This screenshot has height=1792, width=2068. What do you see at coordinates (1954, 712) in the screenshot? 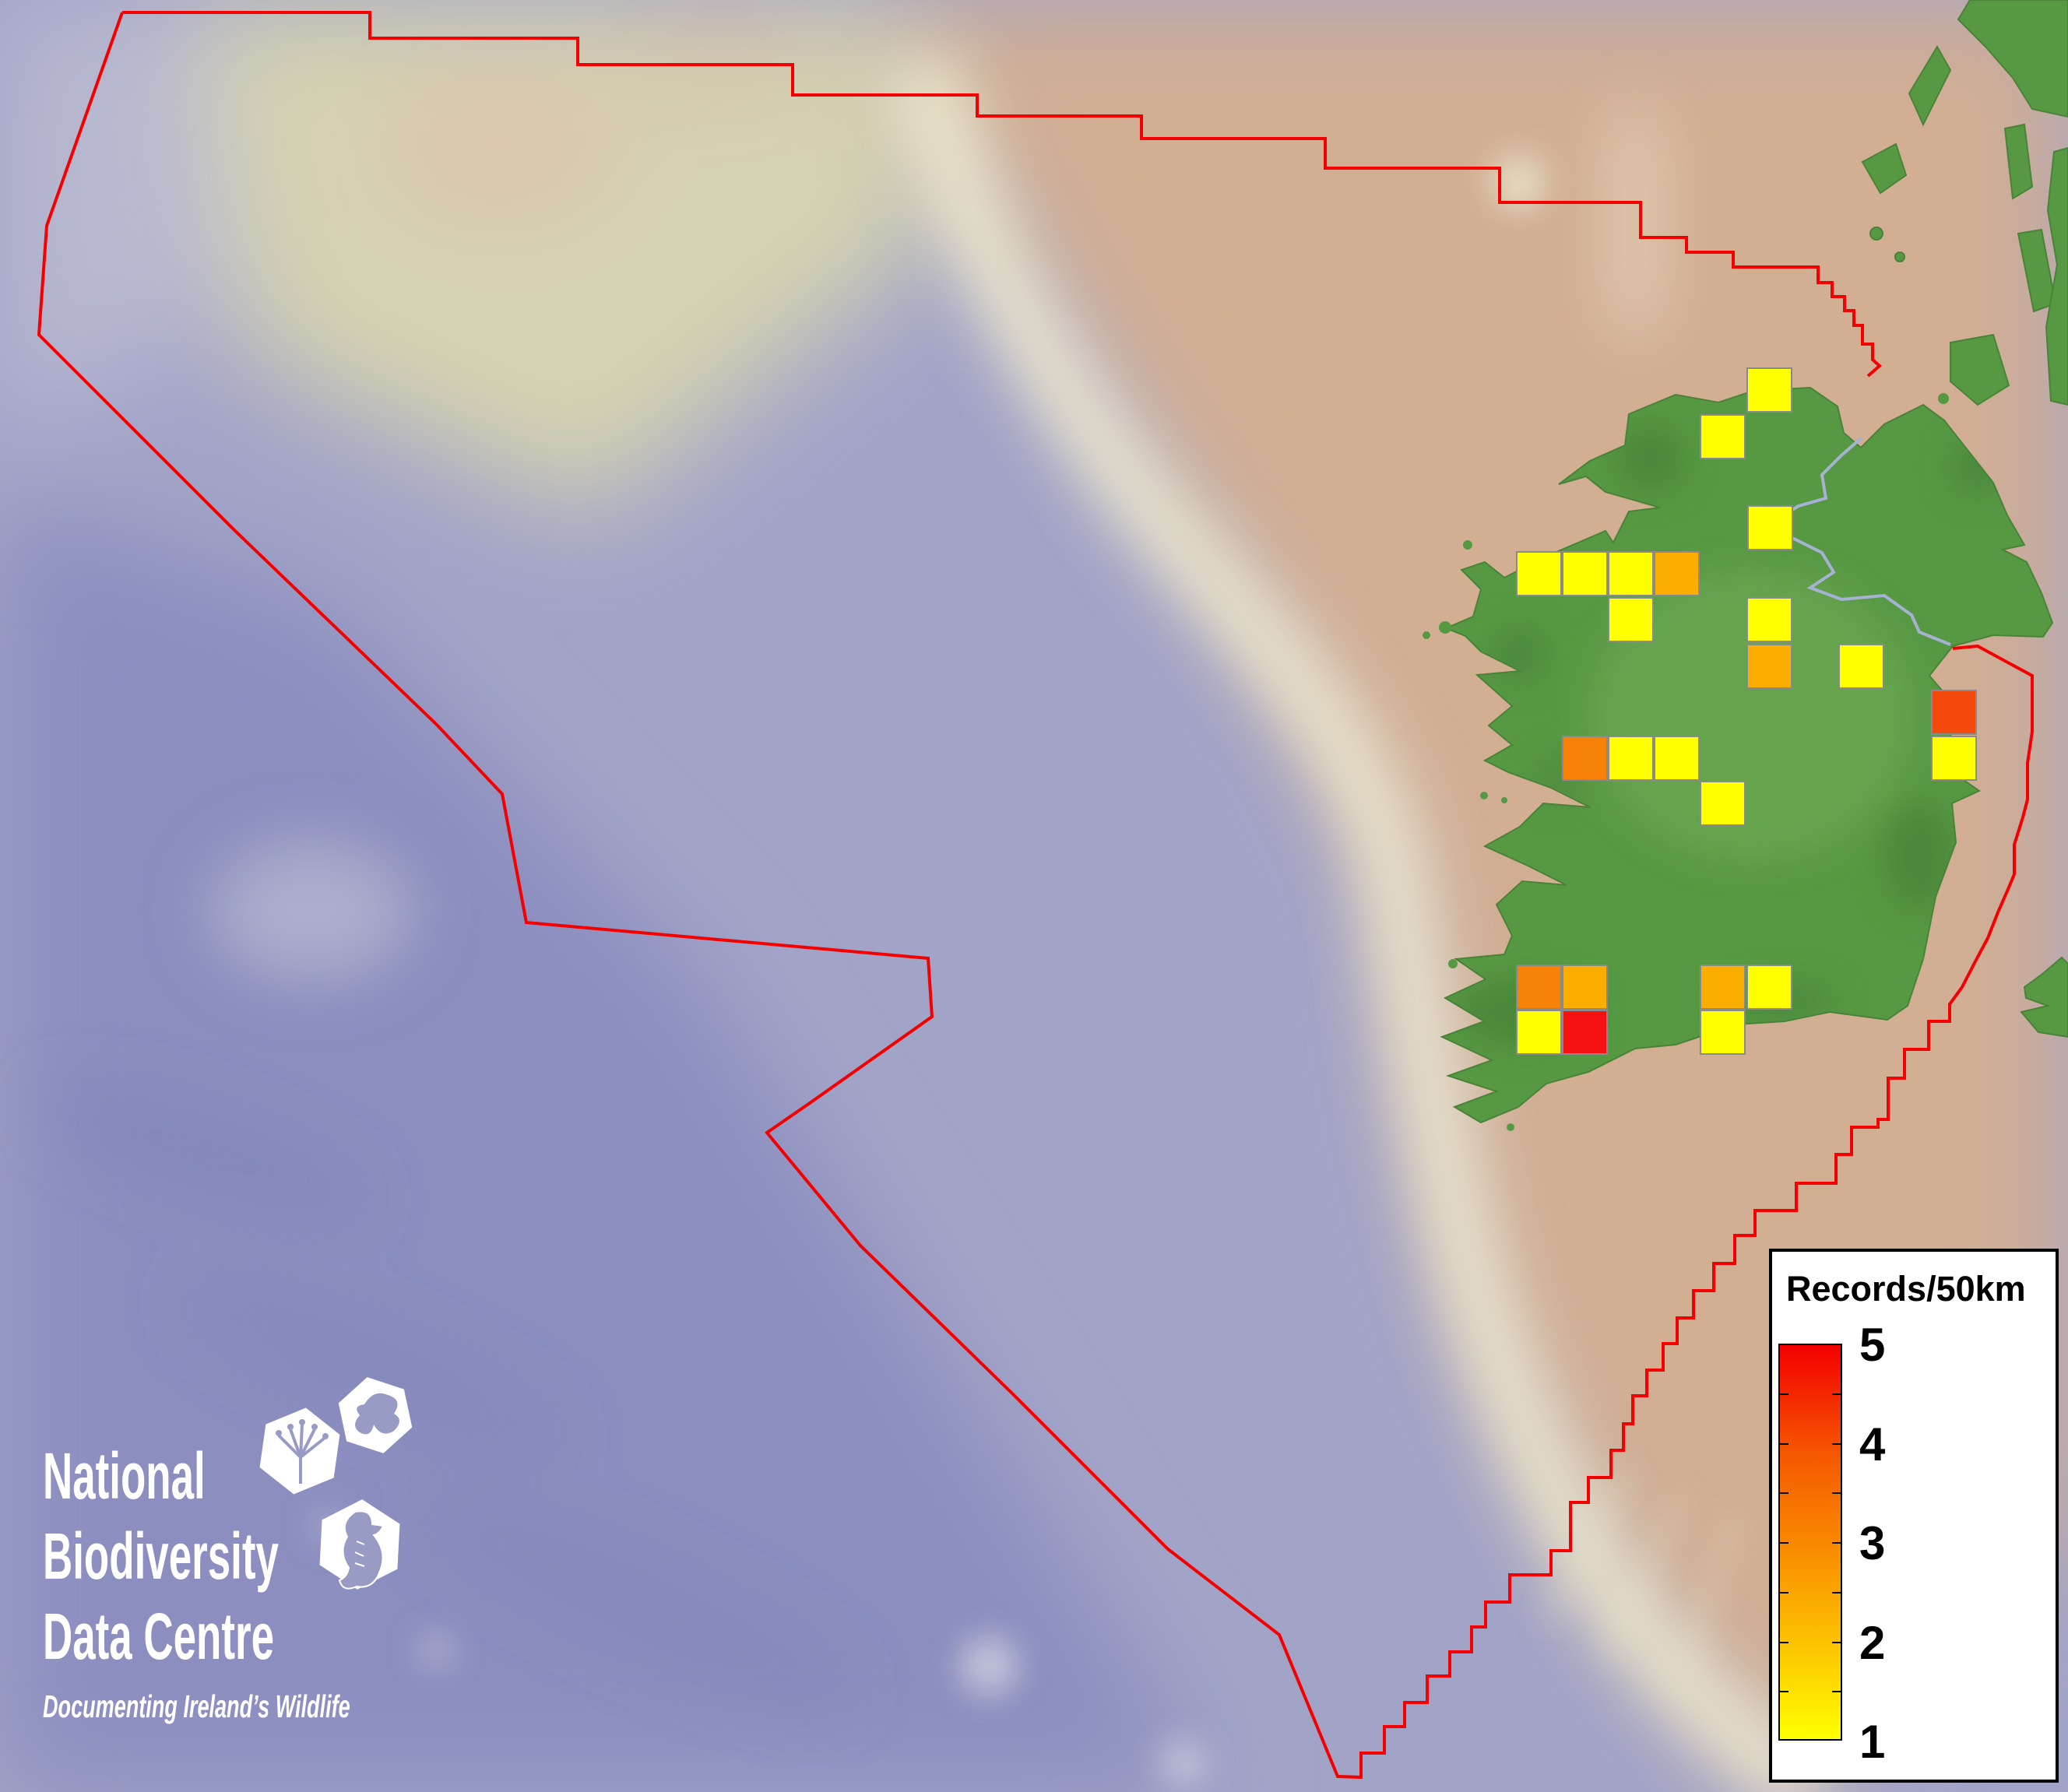
I see `grid-cell-4-records` at bounding box center [1954, 712].